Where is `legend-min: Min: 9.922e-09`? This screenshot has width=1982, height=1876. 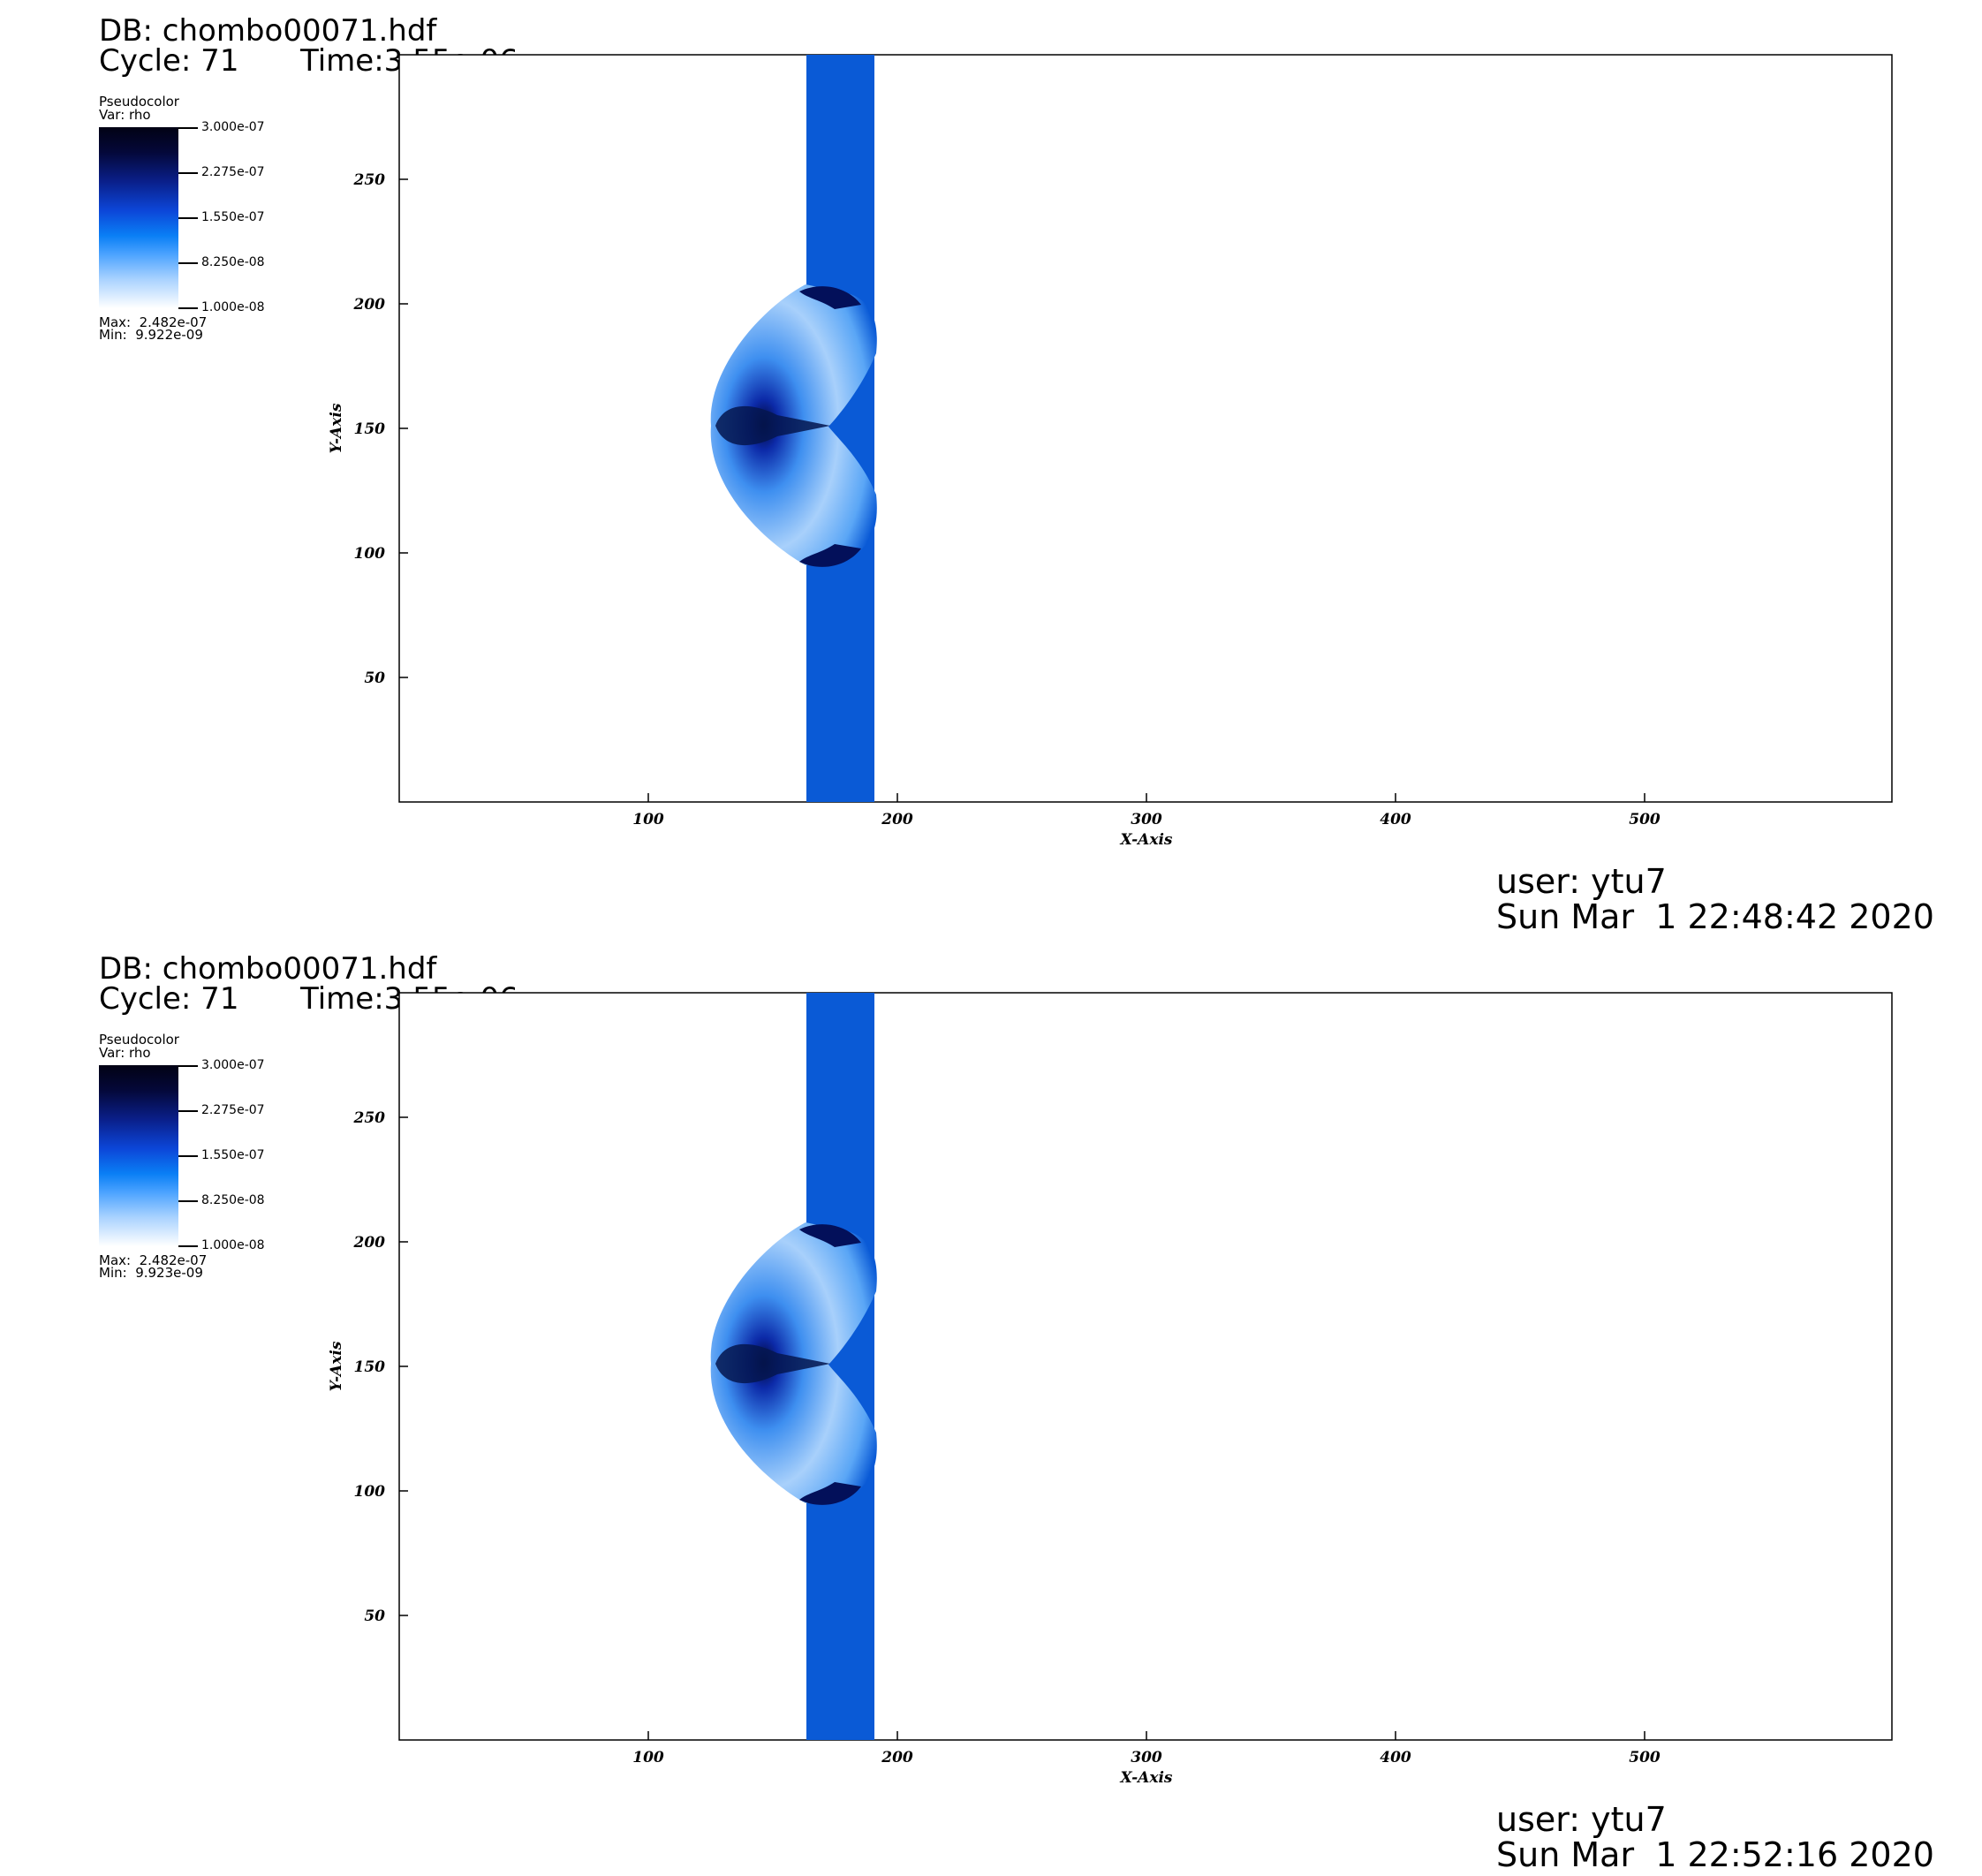
legend-min: Min: 9.922e-09 is located at coordinates (151, 335).